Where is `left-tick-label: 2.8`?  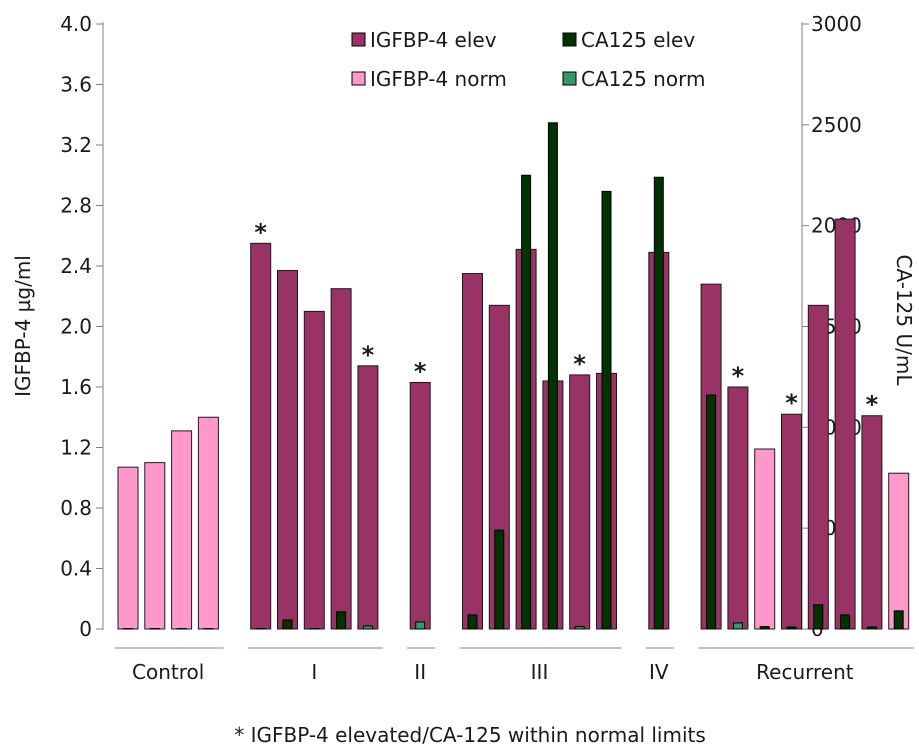
left-tick-label: 2.8 is located at coordinates (76, 206).